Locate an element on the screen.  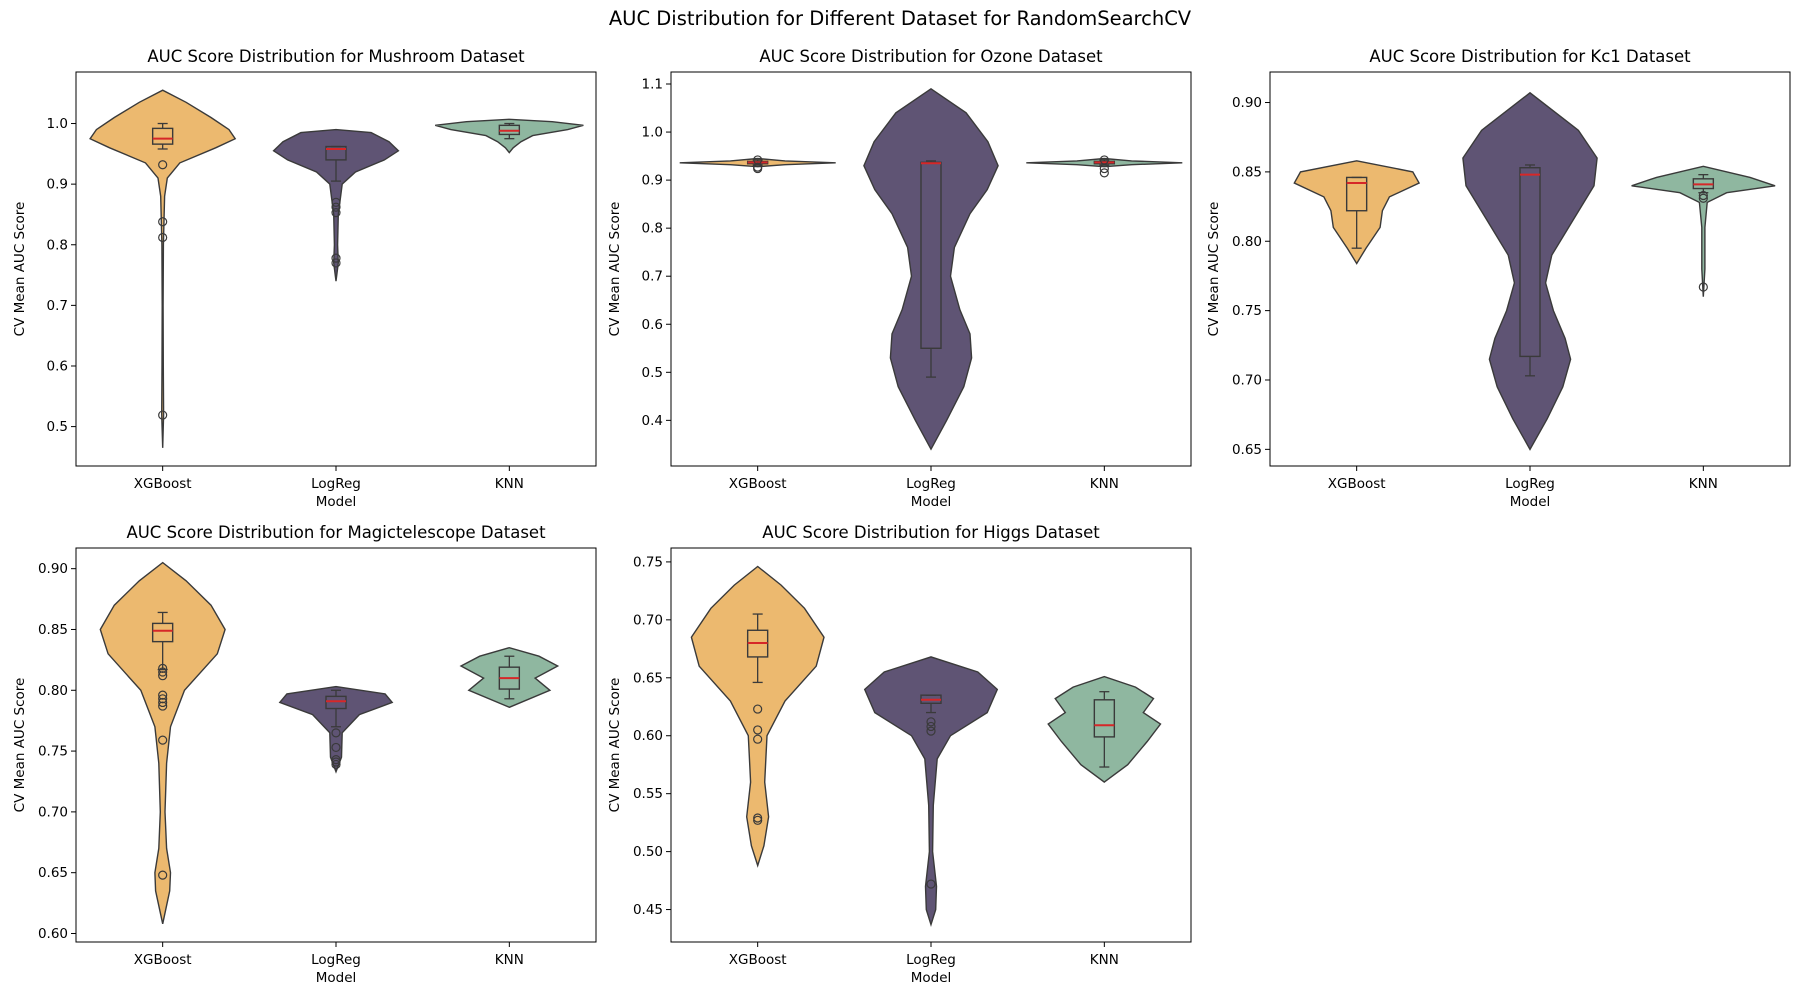
x-tick-label: LogReg is located at coordinates (931, 484).